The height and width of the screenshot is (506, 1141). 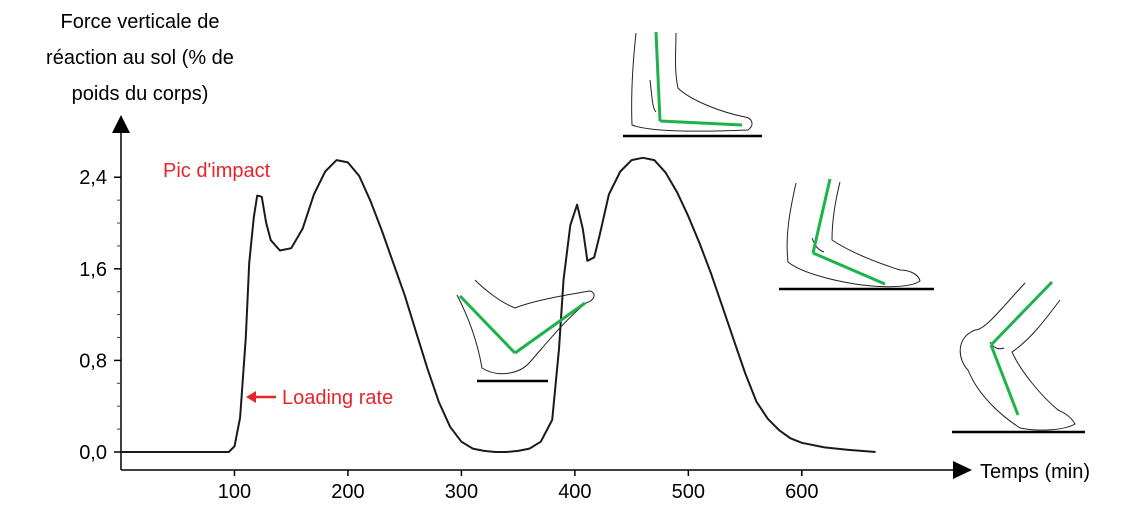 I want to click on y-axis-arrow-icon, so click(x=121, y=124).